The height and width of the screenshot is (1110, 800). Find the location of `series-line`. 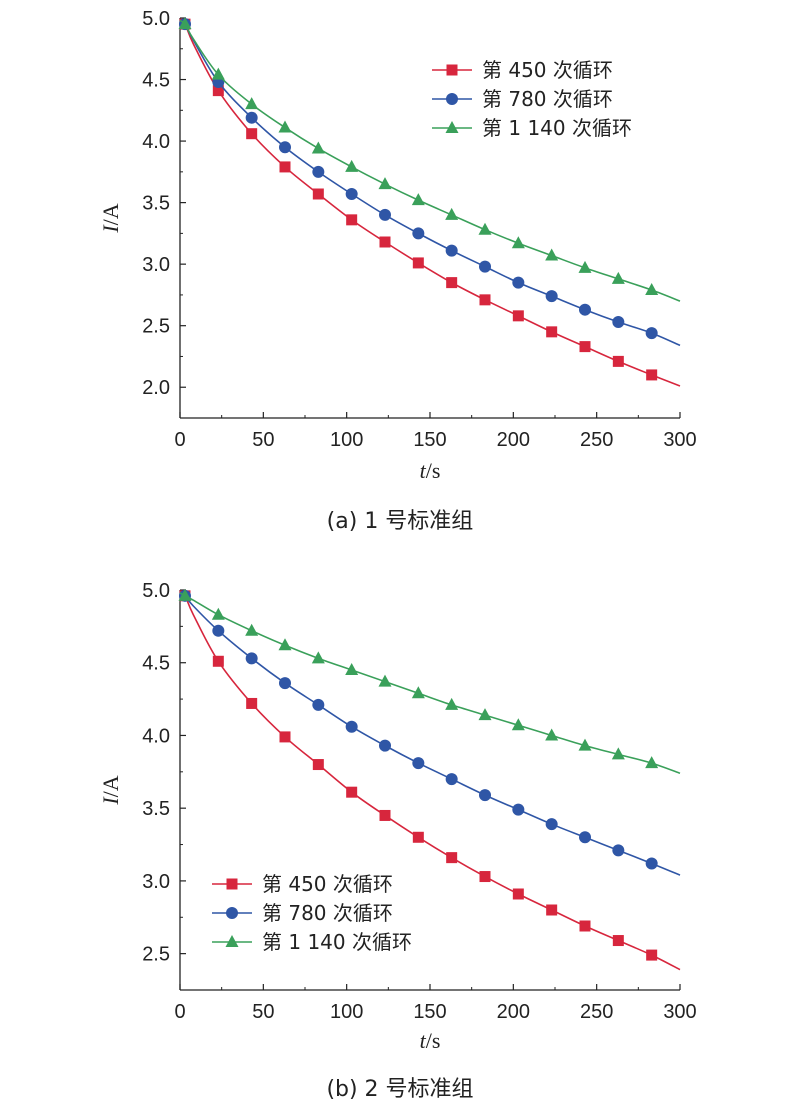

series-line is located at coordinates (430, 683).